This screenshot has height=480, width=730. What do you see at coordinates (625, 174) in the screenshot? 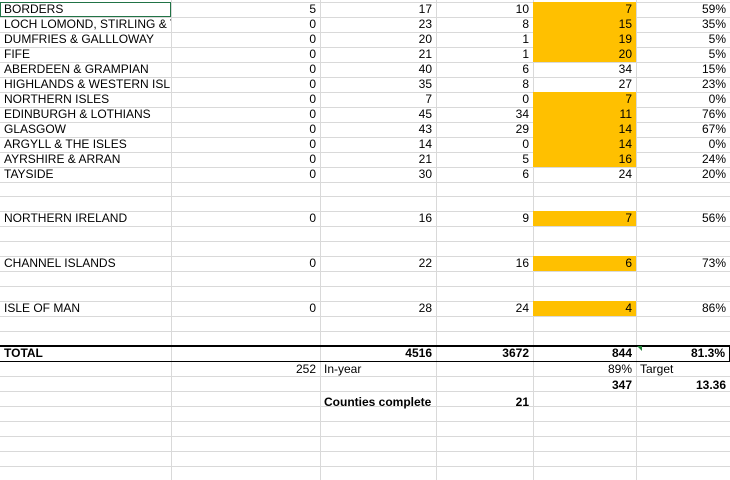
I see `remaining-cell: 24` at bounding box center [625, 174].